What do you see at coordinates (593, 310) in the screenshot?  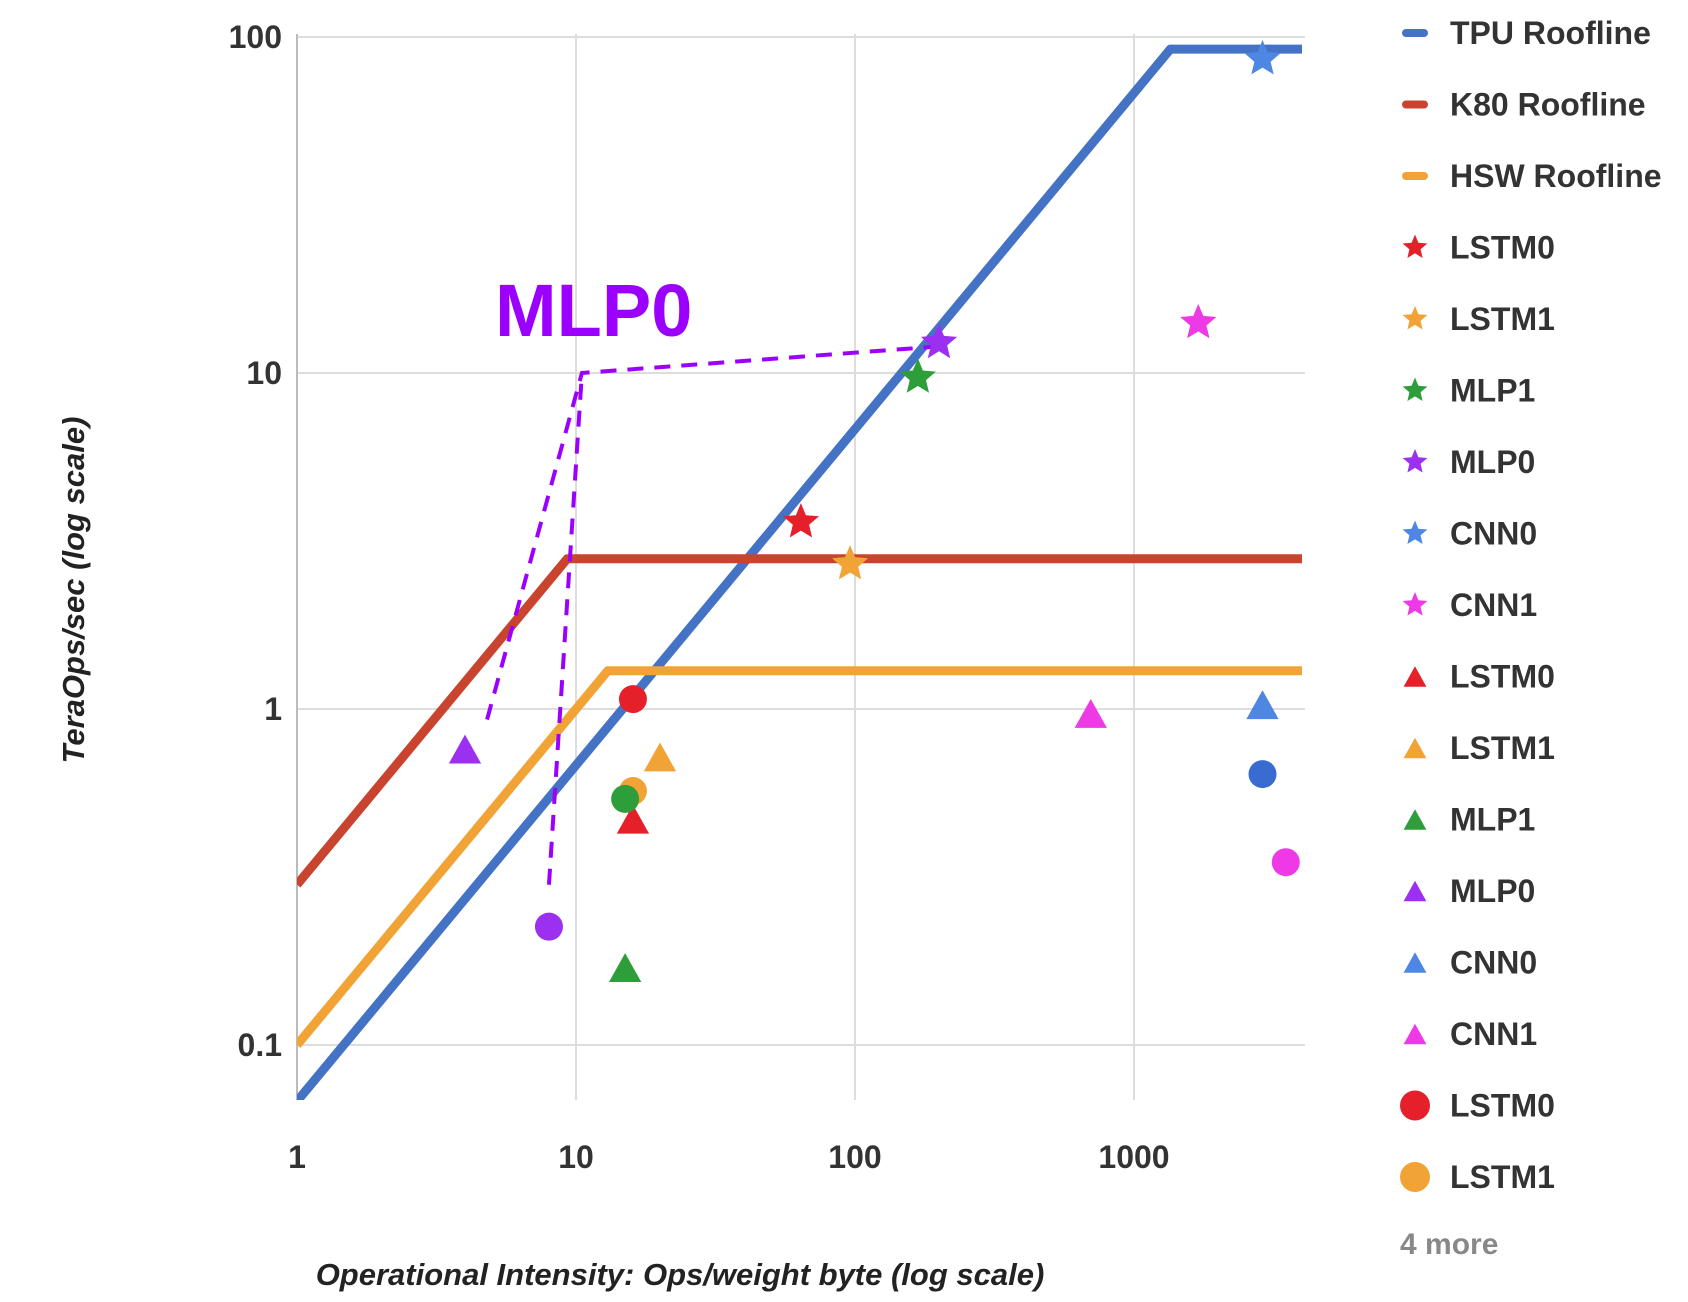 I see `annotation-label: MLP0` at bounding box center [593, 310].